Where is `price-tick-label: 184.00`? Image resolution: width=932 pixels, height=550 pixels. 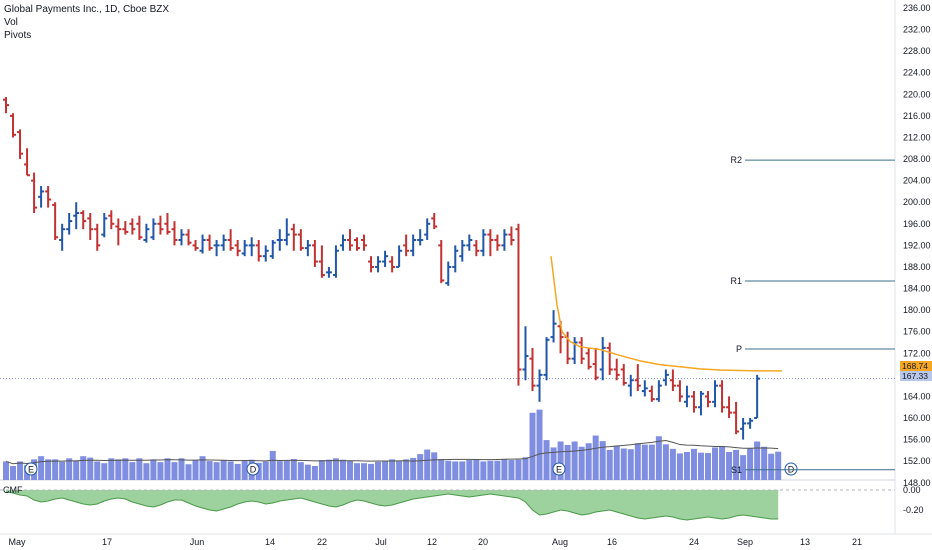 price-tick-label: 184.00 is located at coordinates (917, 289).